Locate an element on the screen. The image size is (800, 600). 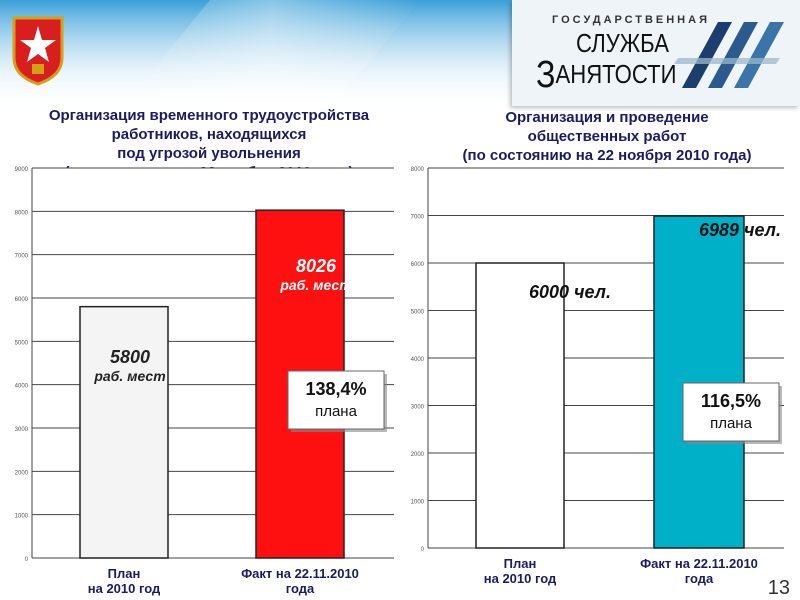
chart2-title-line2: общественных работ is located at coordinates (607, 136).